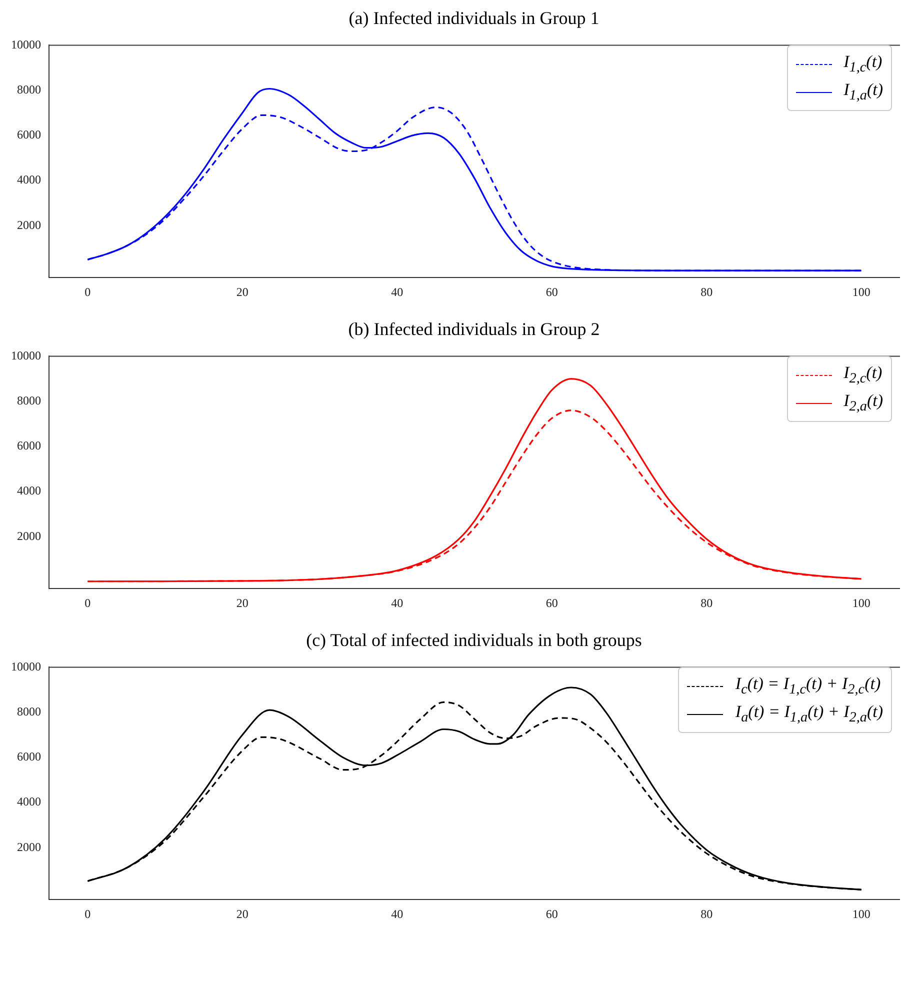  What do you see at coordinates (474, 18) in the screenshot?
I see `chart-title: (a) Infected individuals in Group 1` at bounding box center [474, 18].